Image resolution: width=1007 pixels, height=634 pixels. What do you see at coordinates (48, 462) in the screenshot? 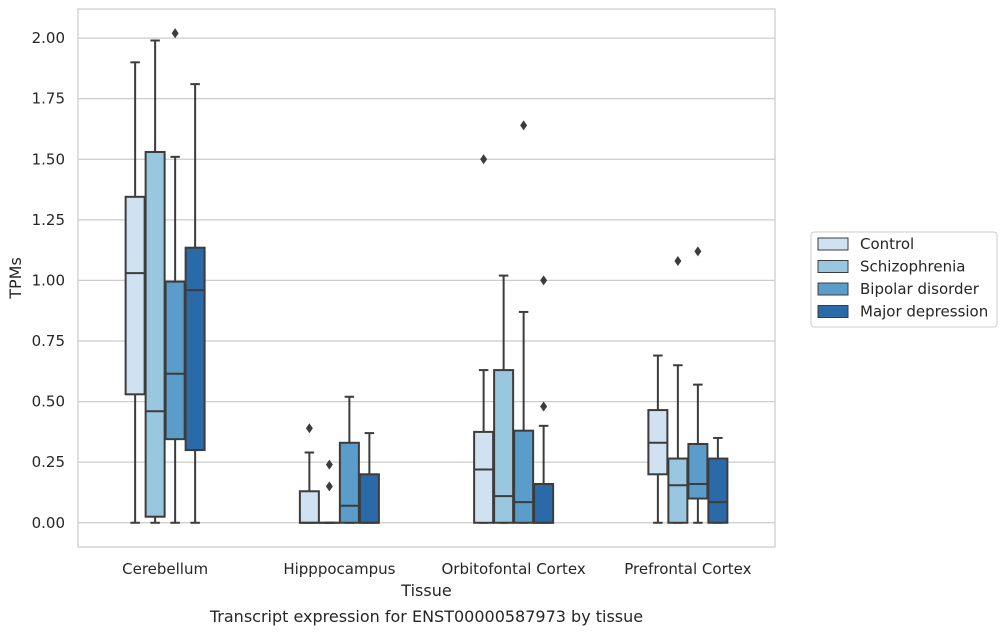
I see `y-tick-label: 0.25` at bounding box center [48, 462].